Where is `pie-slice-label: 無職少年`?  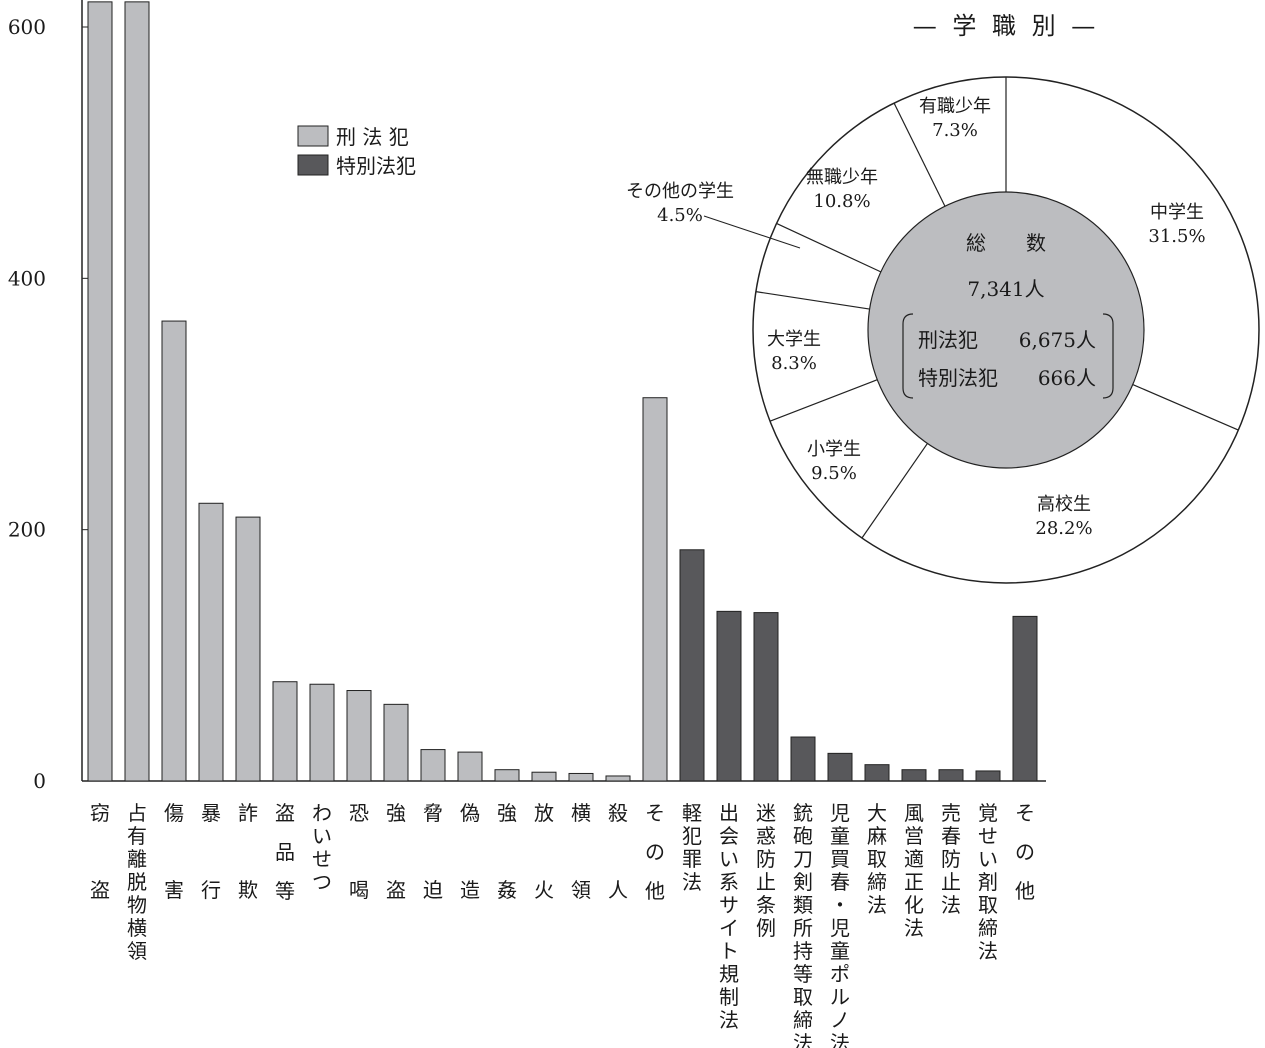
pie-slice-label: 無職少年 is located at coordinates (842, 177).